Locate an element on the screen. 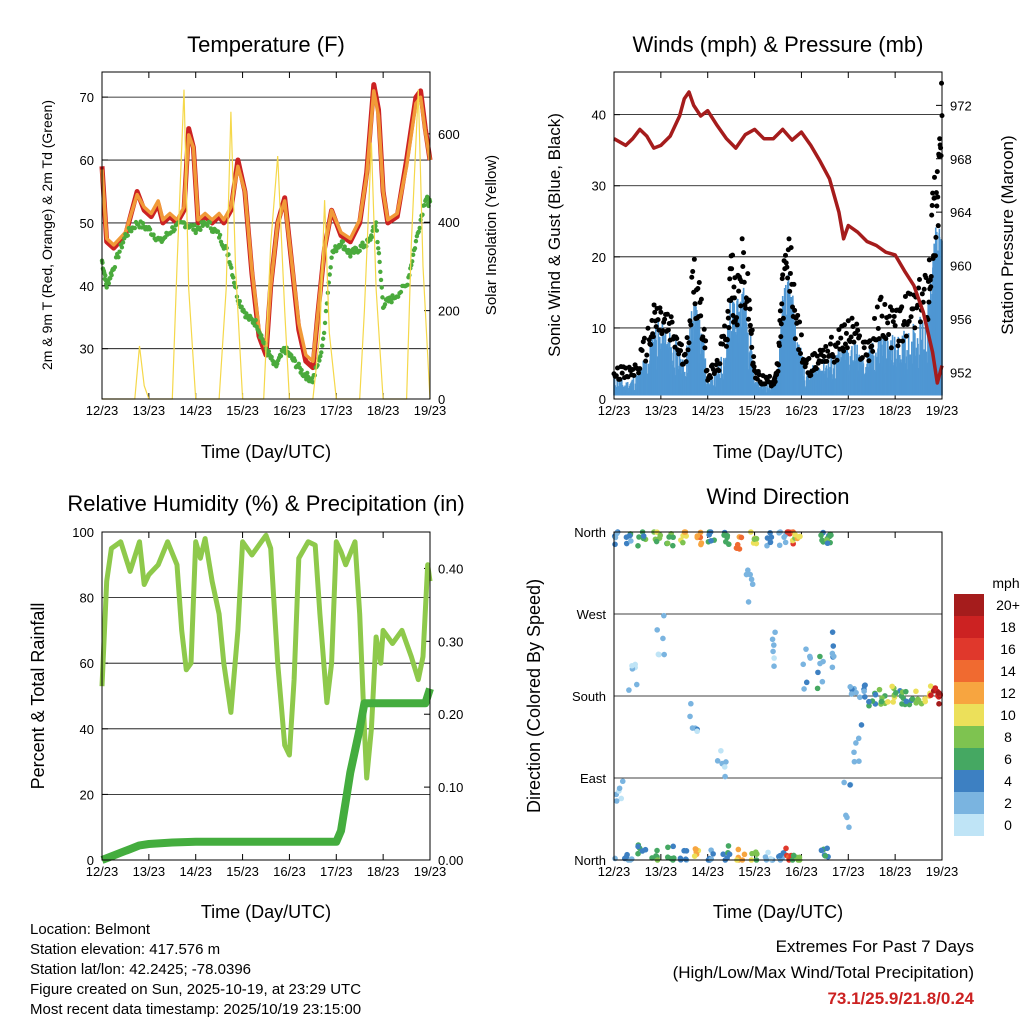  pressure-line is located at coordinates (778, 237).